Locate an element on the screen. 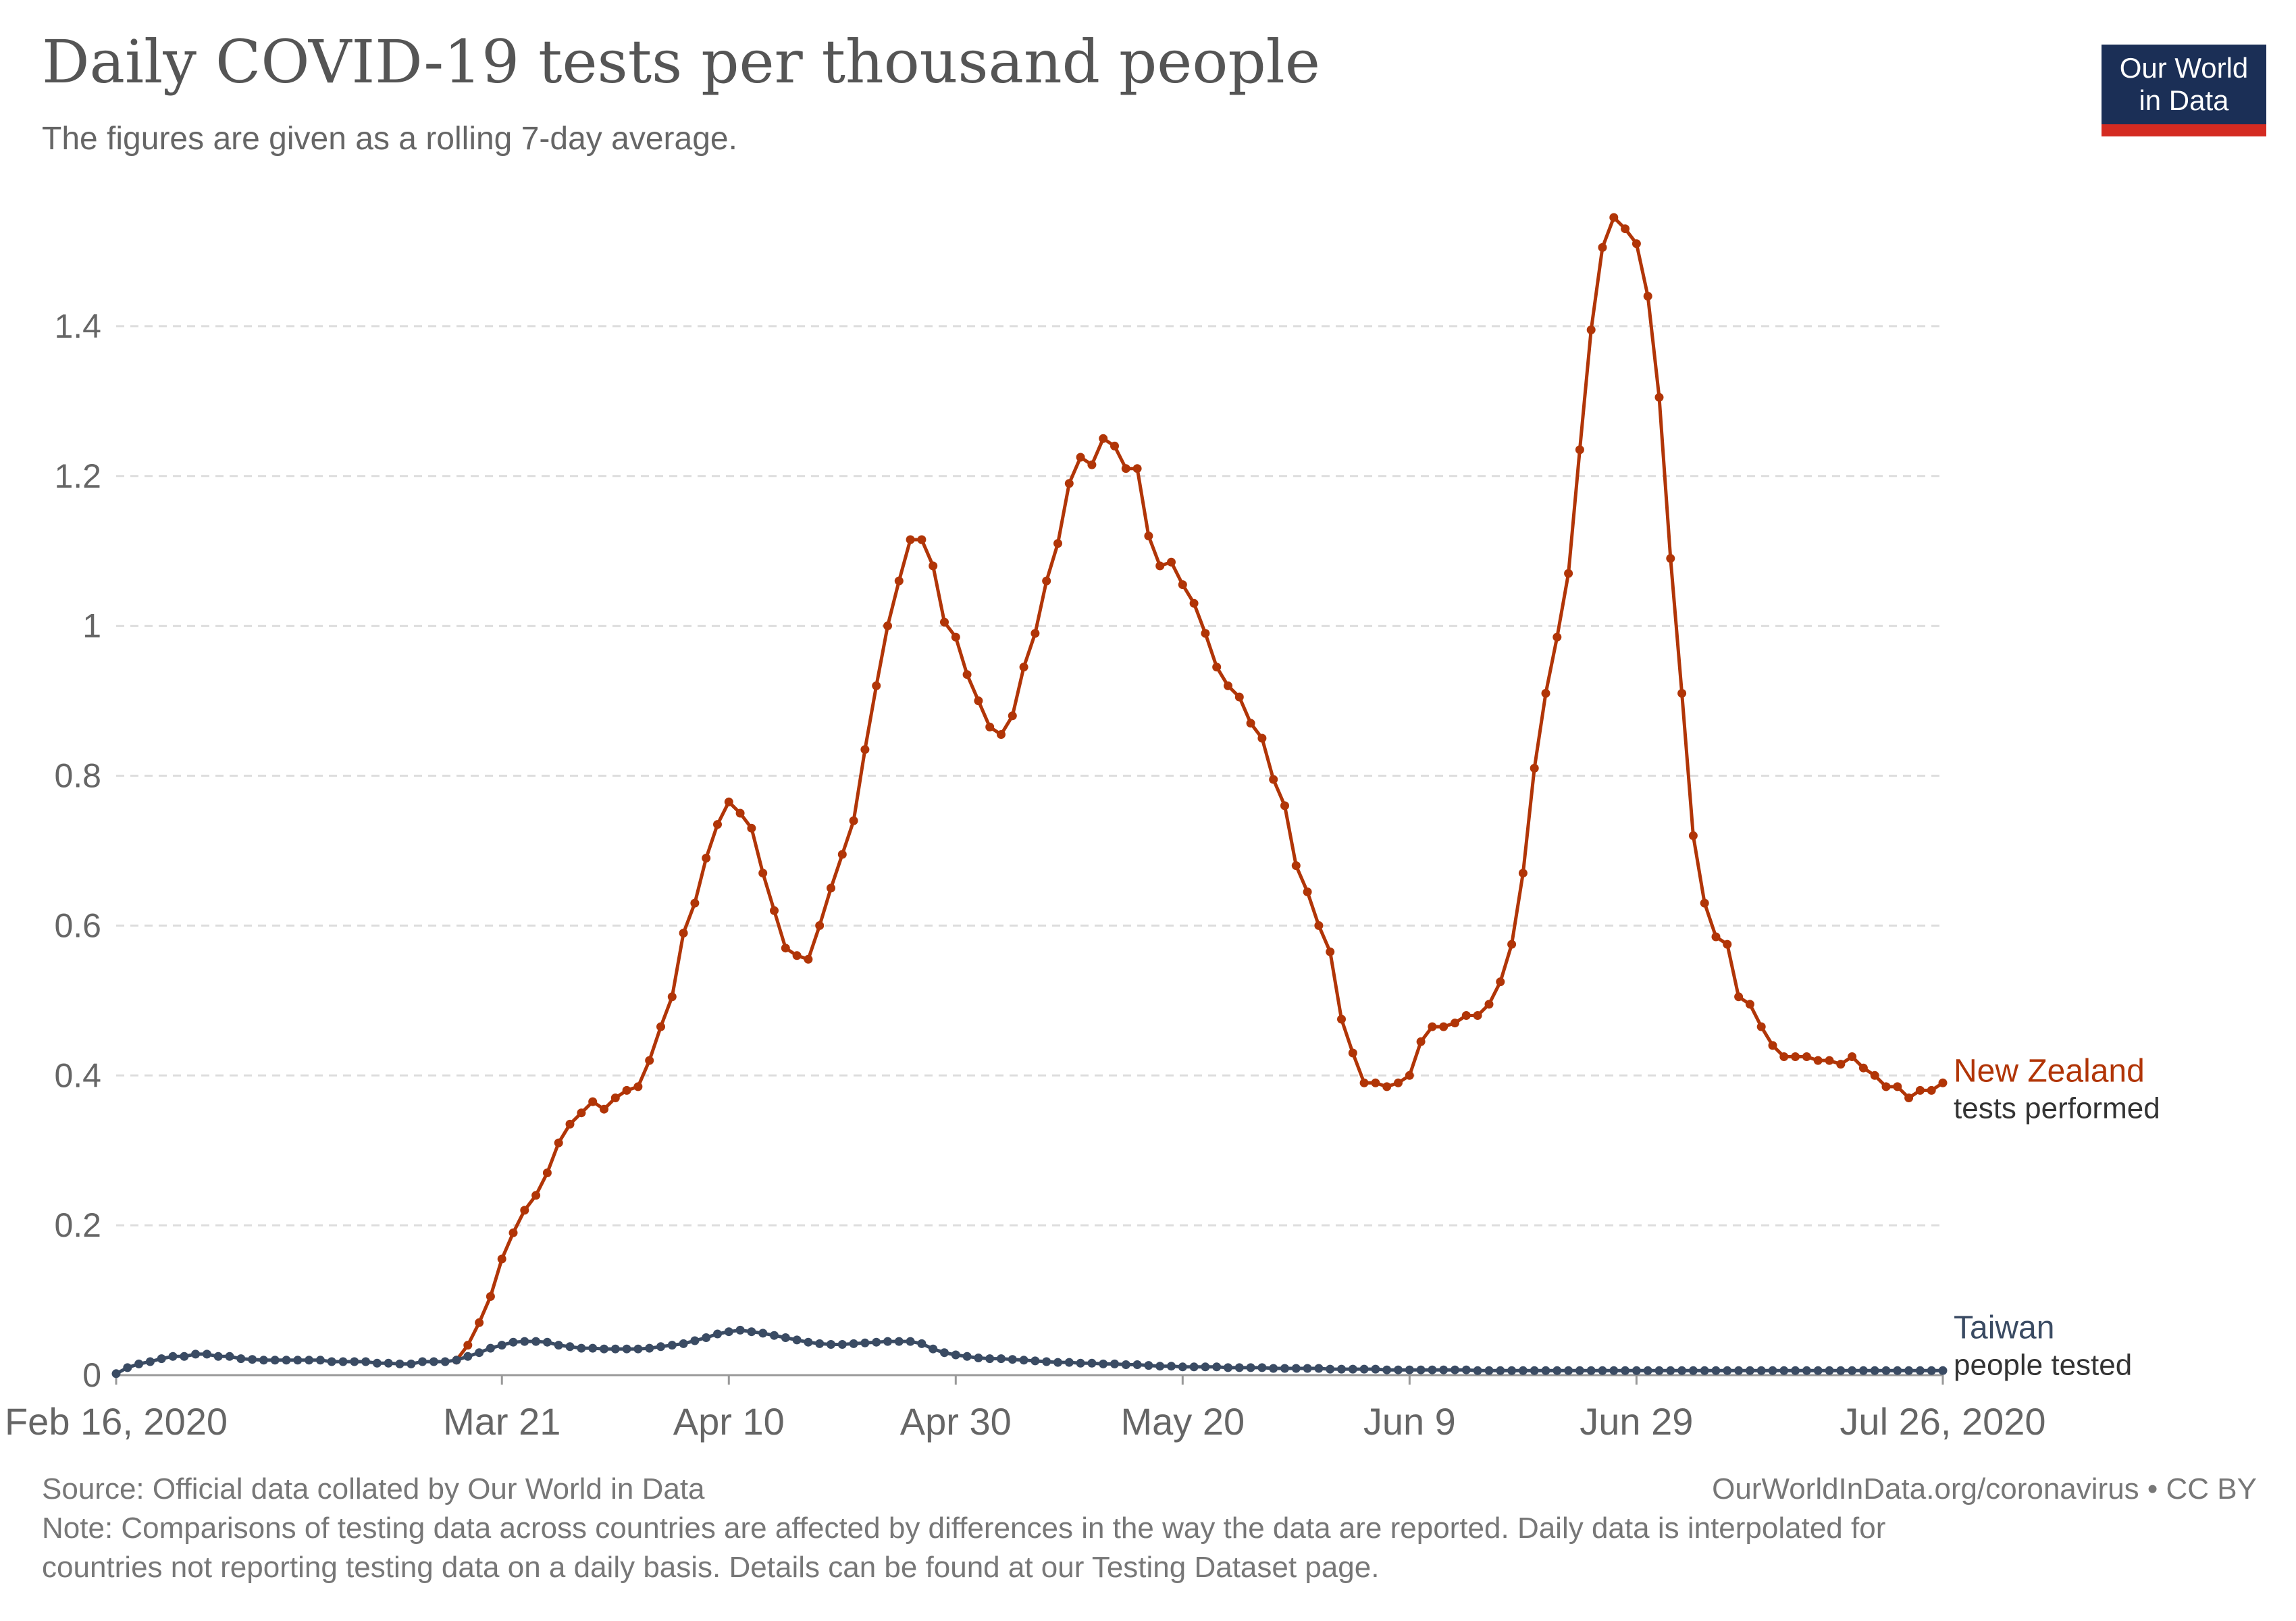  x-tick-label: Jun 9 is located at coordinates (1409, 1421).